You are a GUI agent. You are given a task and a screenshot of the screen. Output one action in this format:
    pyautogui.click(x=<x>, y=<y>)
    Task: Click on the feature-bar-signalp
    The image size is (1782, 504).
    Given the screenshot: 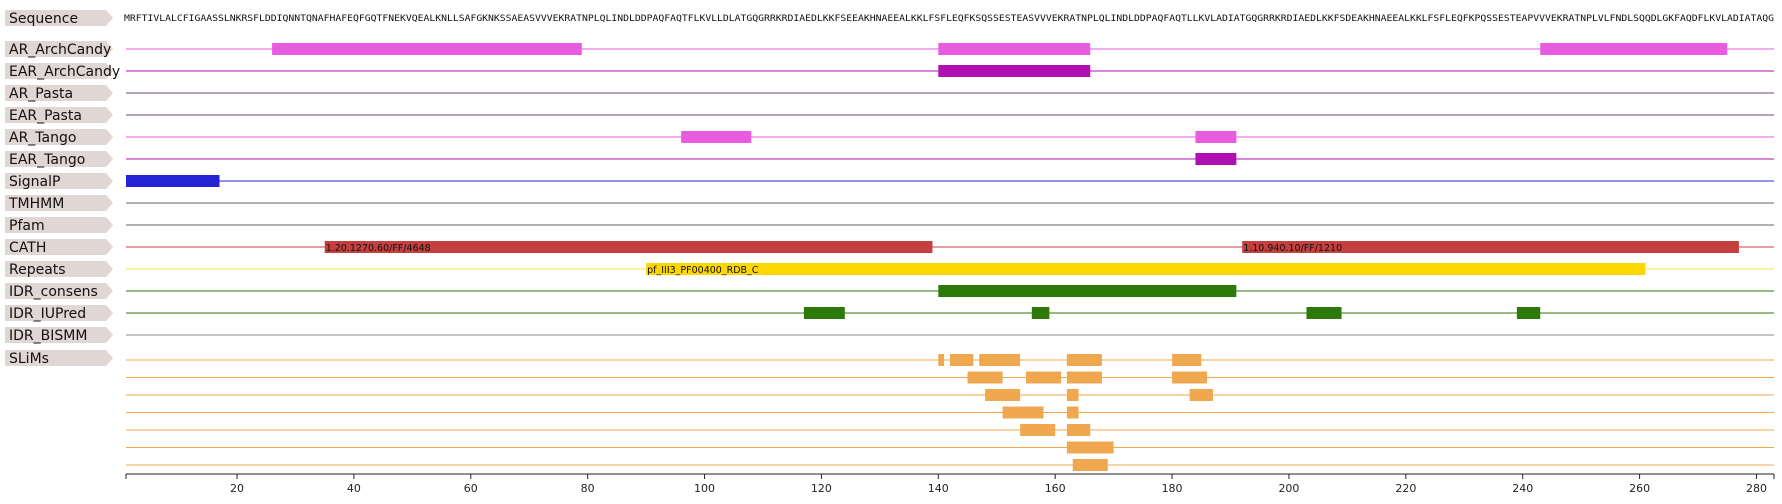 What is the action you would take?
    pyautogui.click(x=173, y=181)
    